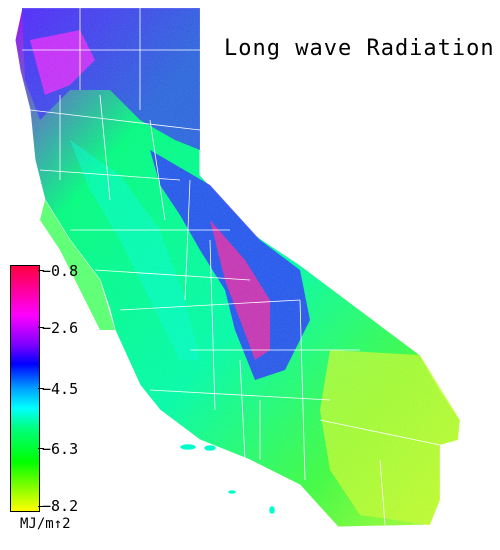 The image size is (500, 550). Describe the element at coordinates (359, 48) in the screenshot. I see `map-title: Long wave Radiation` at that location.